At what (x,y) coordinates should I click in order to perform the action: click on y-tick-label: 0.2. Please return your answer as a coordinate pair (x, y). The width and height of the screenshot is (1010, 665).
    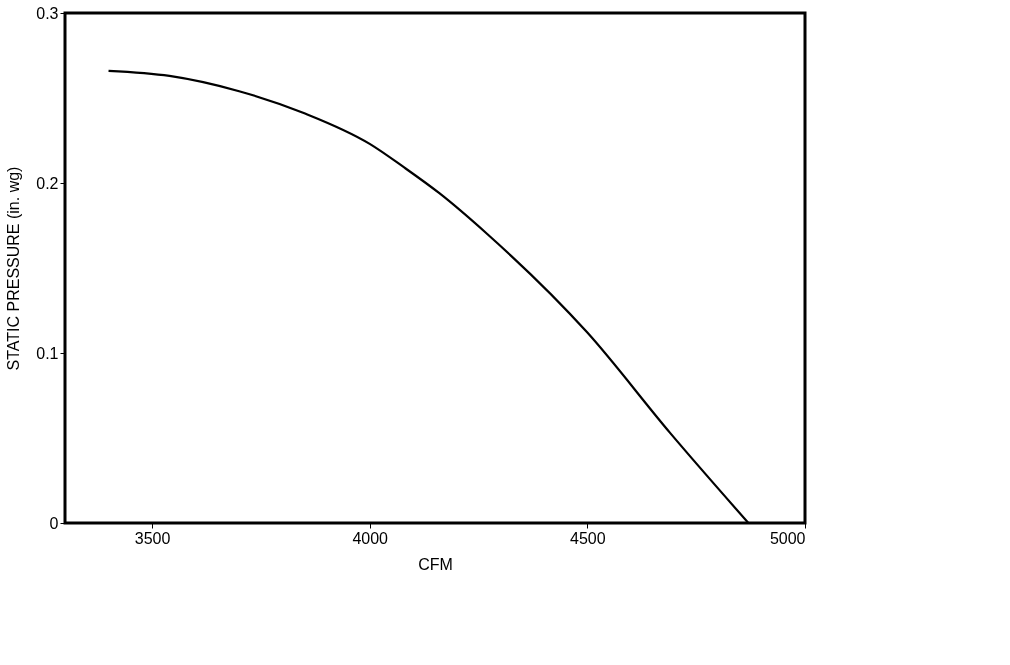
    Looking at the image, I should click on (47, 183).